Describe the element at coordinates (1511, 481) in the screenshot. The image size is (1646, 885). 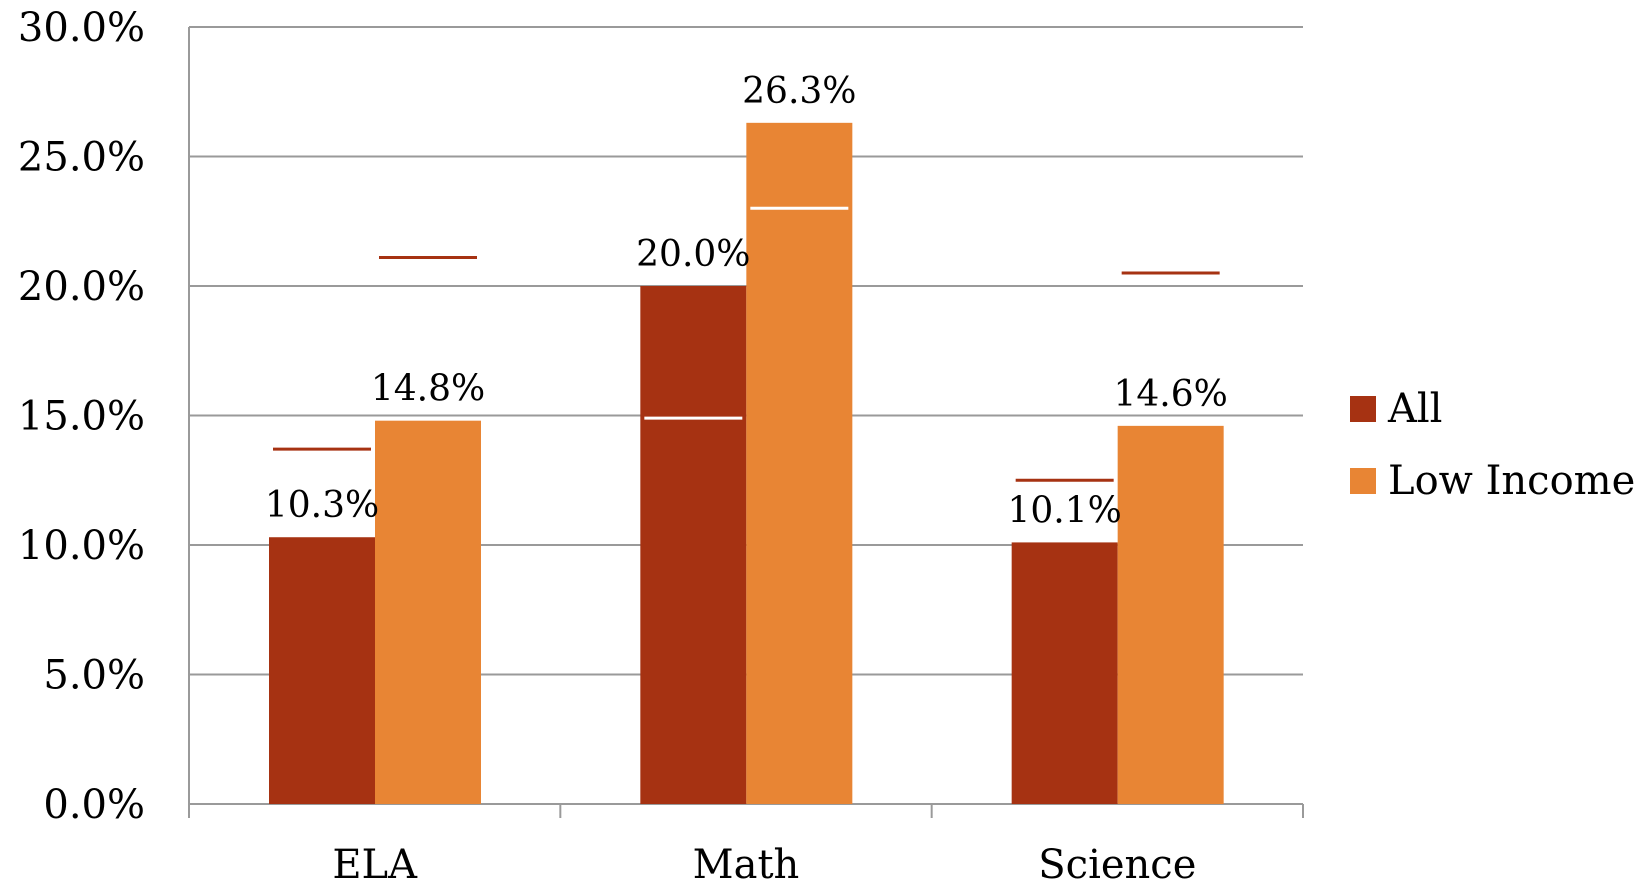
I see `legend-label: Low Income` at that location.